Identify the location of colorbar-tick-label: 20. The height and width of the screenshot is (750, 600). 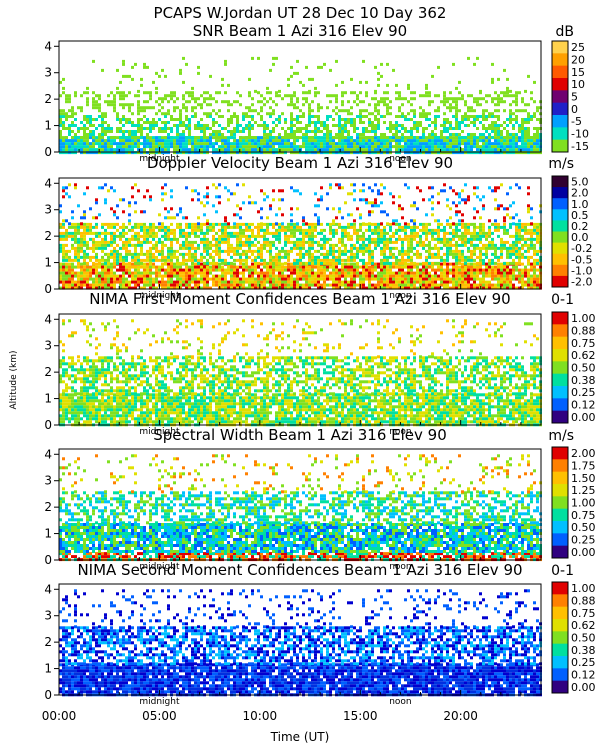
(578, 60).